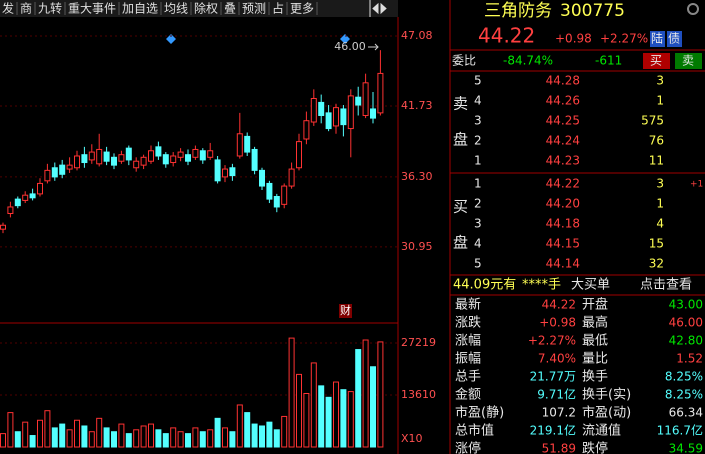 Image resolution: width=705 pixels, height=454 pixels. I want to click on stat-label: 涨幅, so click(468, 341).